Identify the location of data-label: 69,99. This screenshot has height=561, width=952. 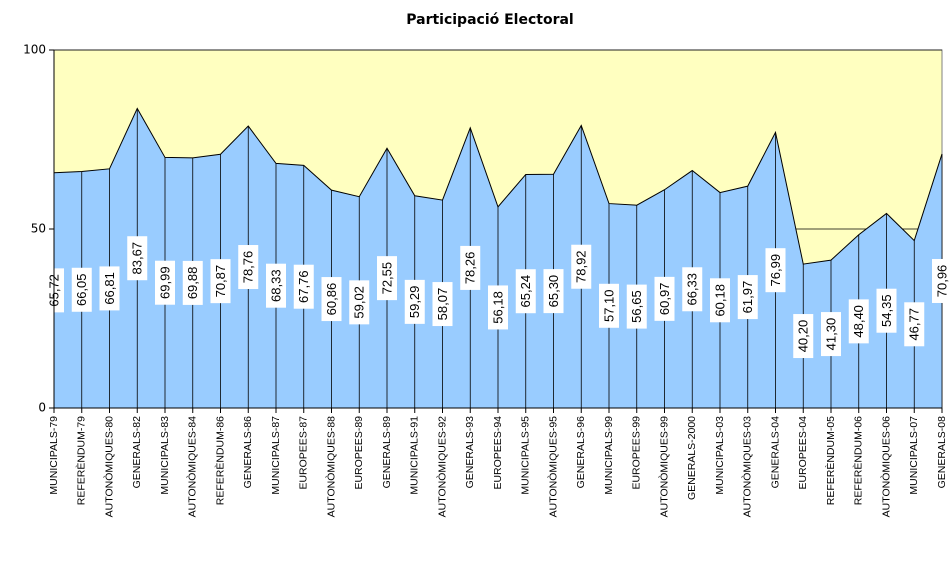
(165, 282).